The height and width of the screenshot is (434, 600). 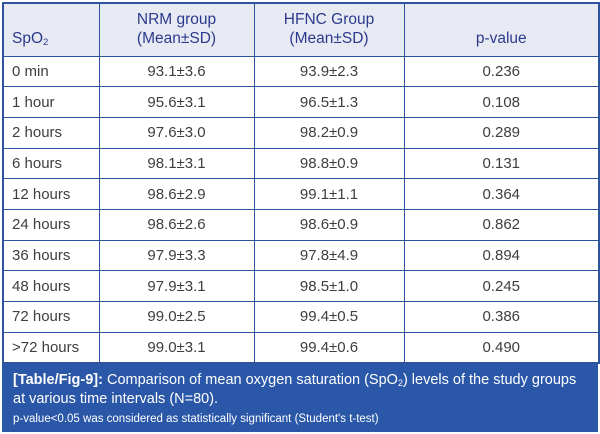 What do you see at coordinates (329, 132) in the screenshot?
I see `hfnc-cell: 98.2±0.9` at bounding box center [329, 132].